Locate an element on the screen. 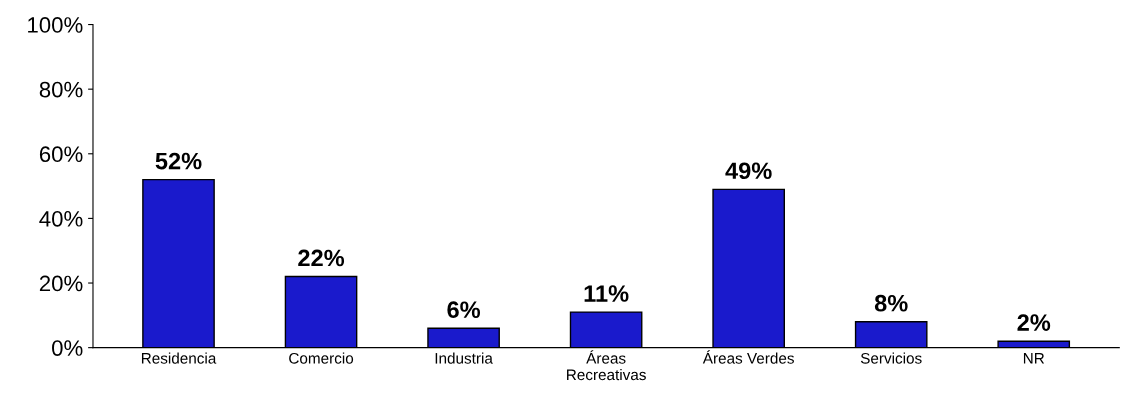  x-tick-label: Residencia is located at coordinates (179, 358).